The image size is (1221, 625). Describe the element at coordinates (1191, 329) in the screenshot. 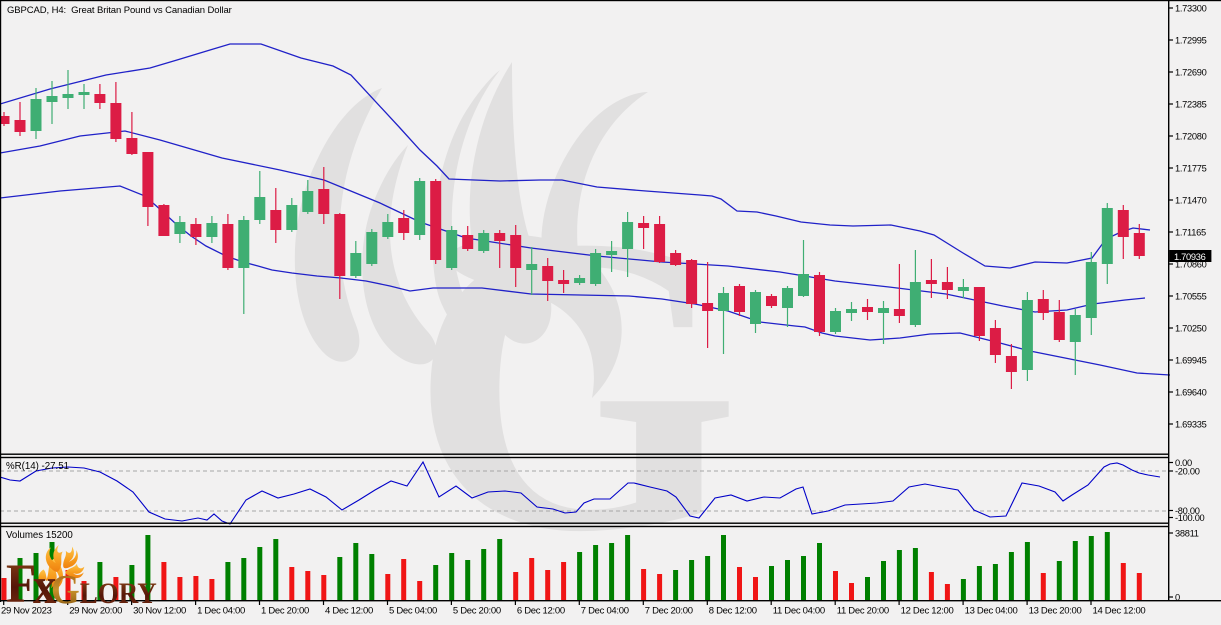

I see `svg-text: 1.70250` at that location.